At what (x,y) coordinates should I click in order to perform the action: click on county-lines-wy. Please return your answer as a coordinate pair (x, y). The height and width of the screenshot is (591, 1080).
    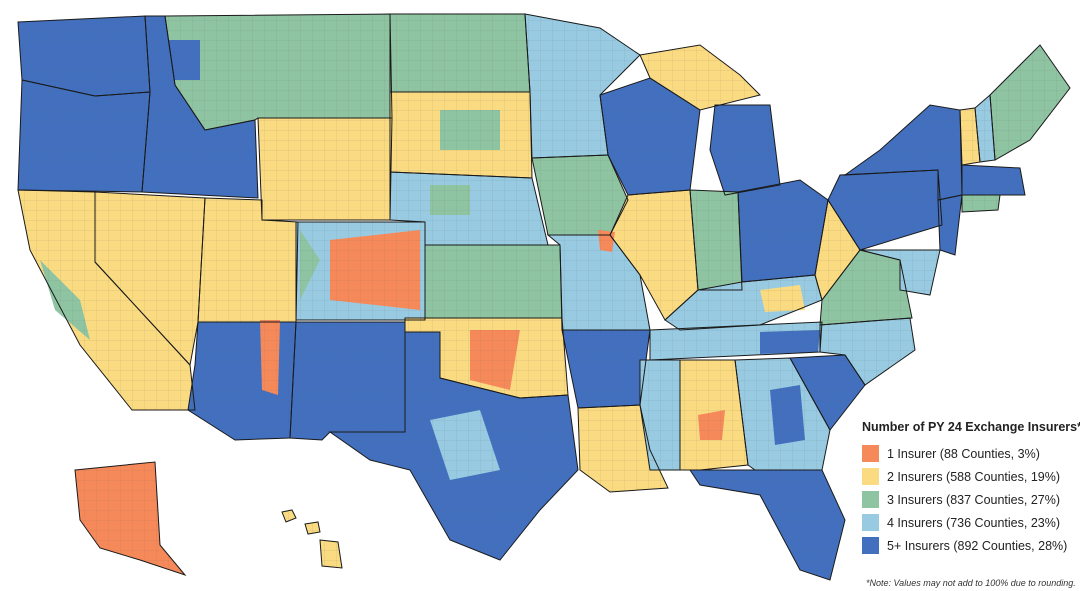
    Looking at the image, I should click on (325, 169).